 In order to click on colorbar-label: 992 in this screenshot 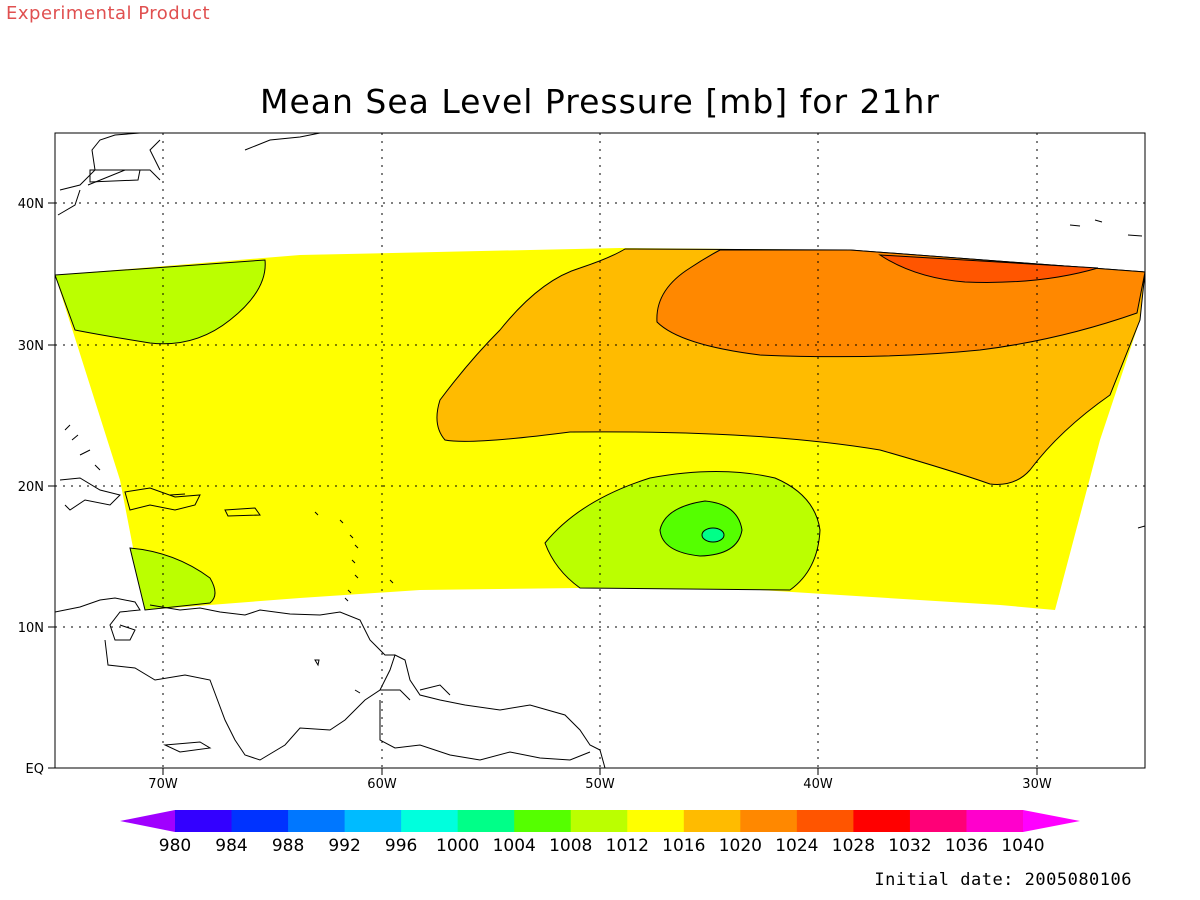, I will do `click(344, 846)`.